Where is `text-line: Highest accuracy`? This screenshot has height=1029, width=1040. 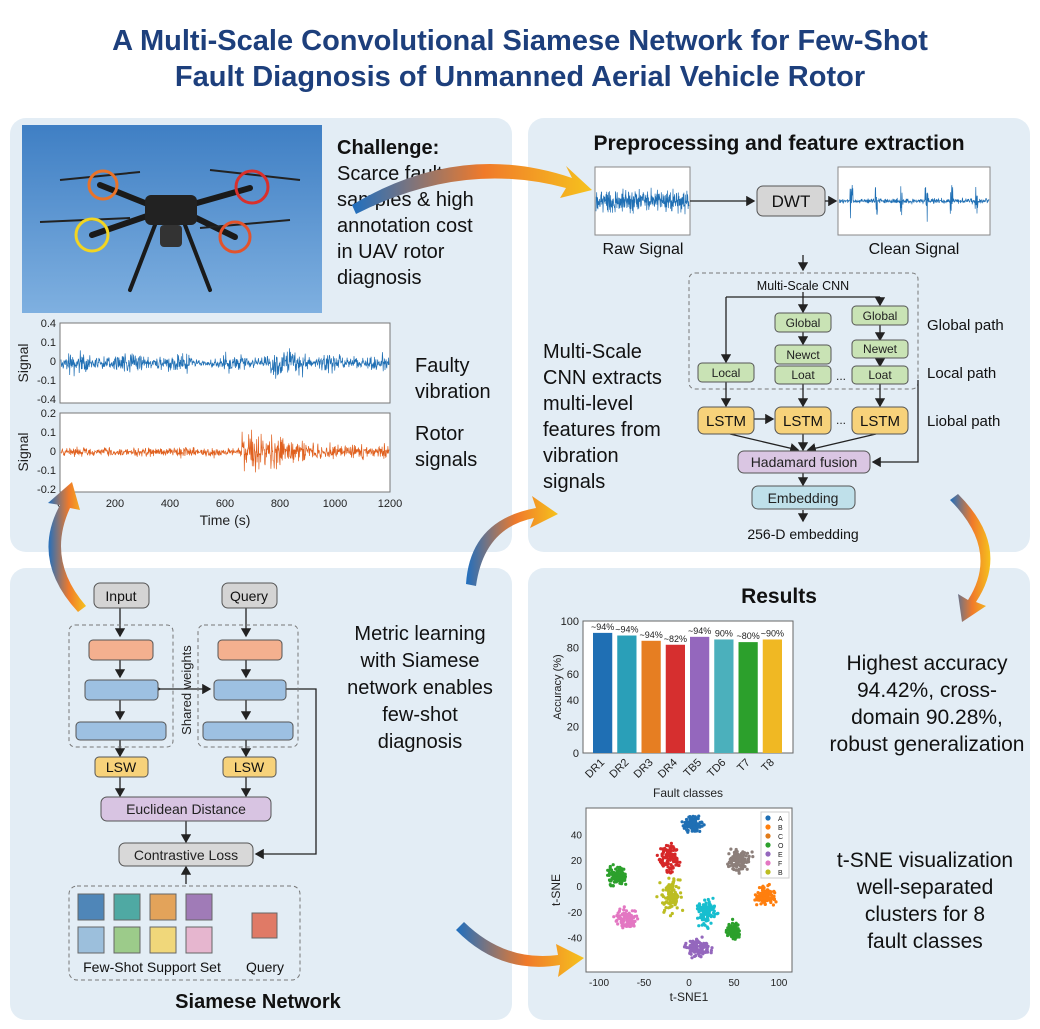 text-line: Highest accuracy is located at coordinates (927, 663).